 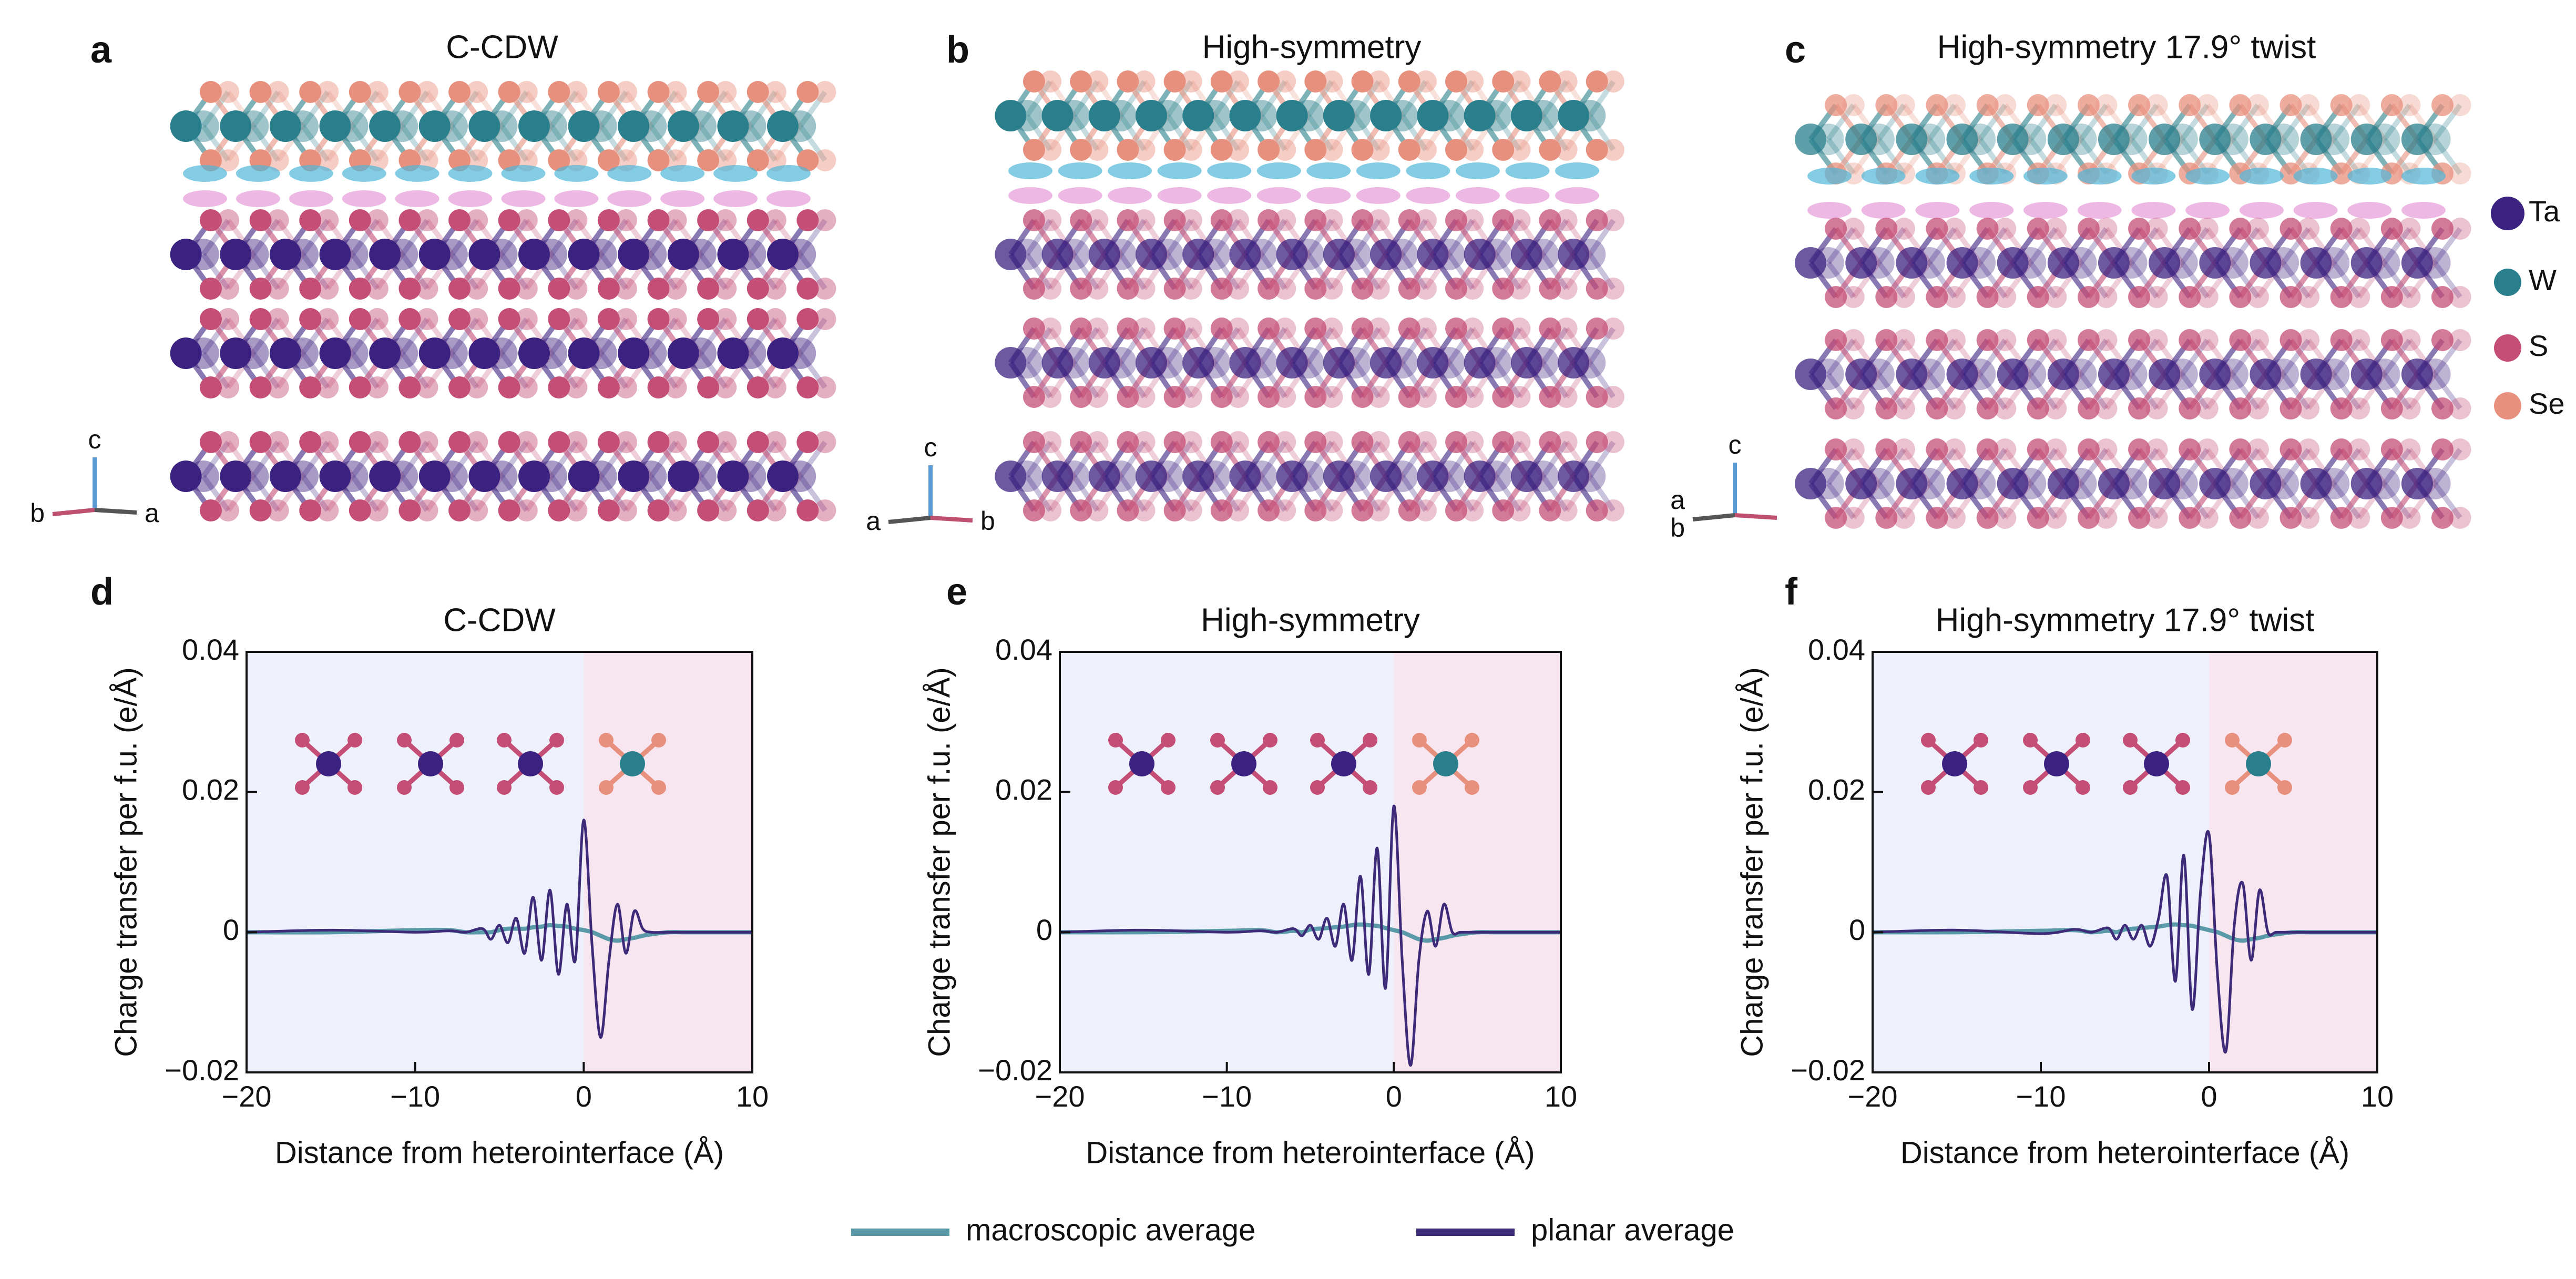 What do you see at coordinates (2125, 862) in the screenshot?
I see `plot-frame` at bounding box center [2125, 862].